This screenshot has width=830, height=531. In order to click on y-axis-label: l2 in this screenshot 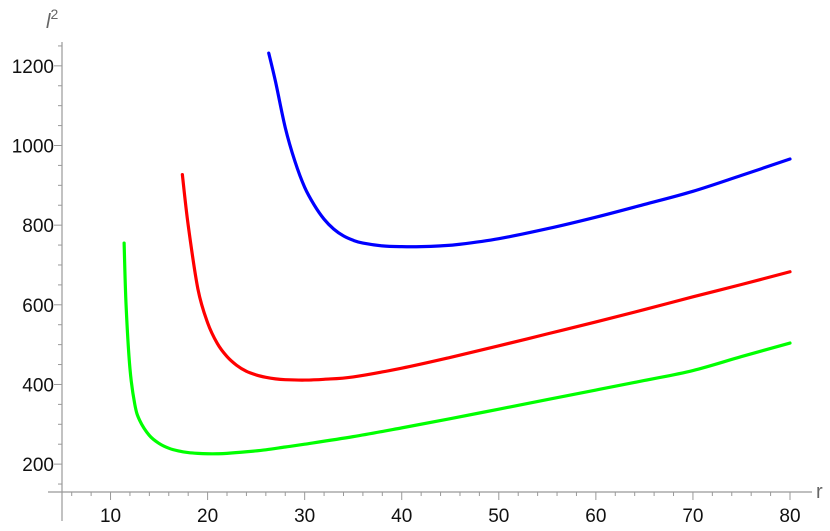, I will do `click(52, 19)`.